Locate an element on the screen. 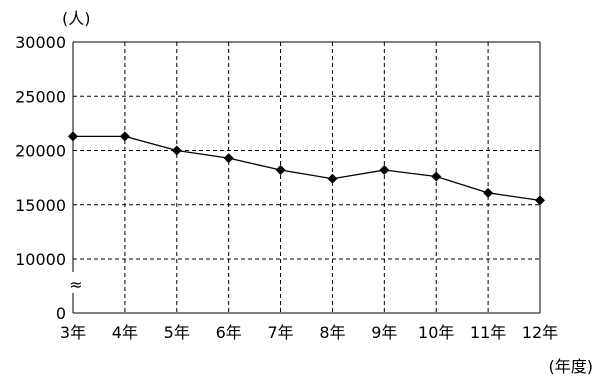 This screenshot has height=379, width=596. x-tick-label: 5年 is located at coordinates (177, 332).